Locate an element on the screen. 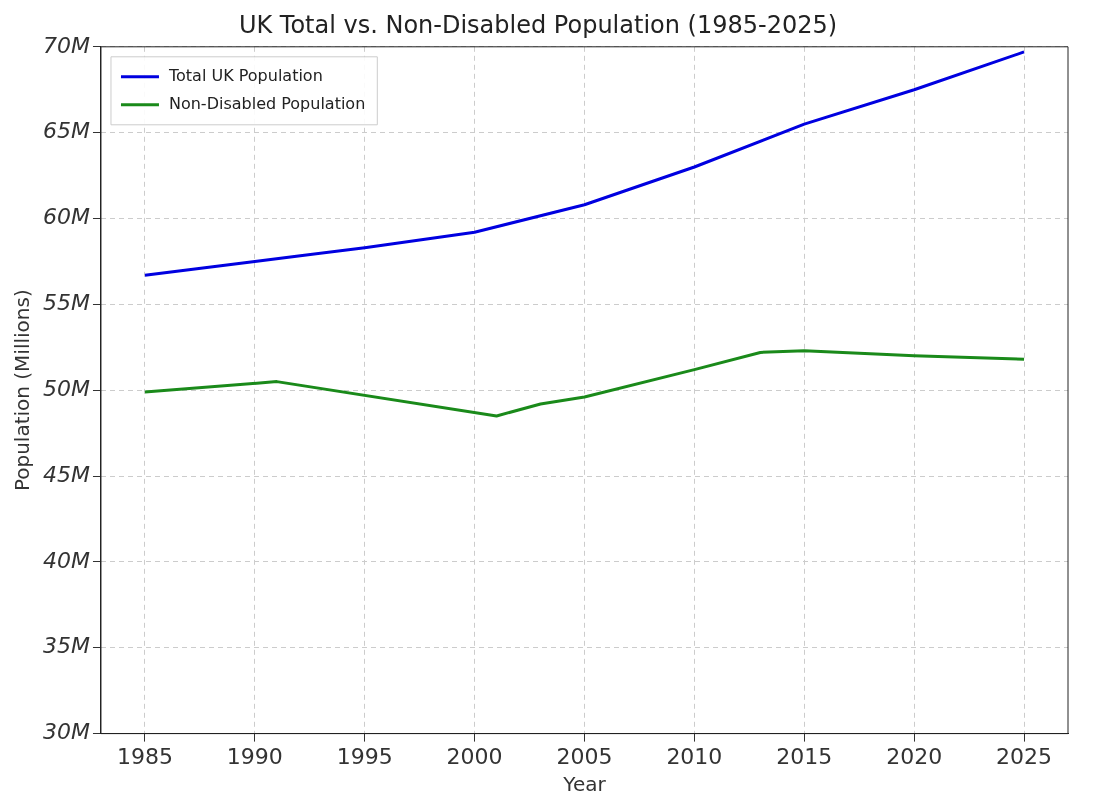  legend-label: Total UK Population is located at coordinates (245, 75).